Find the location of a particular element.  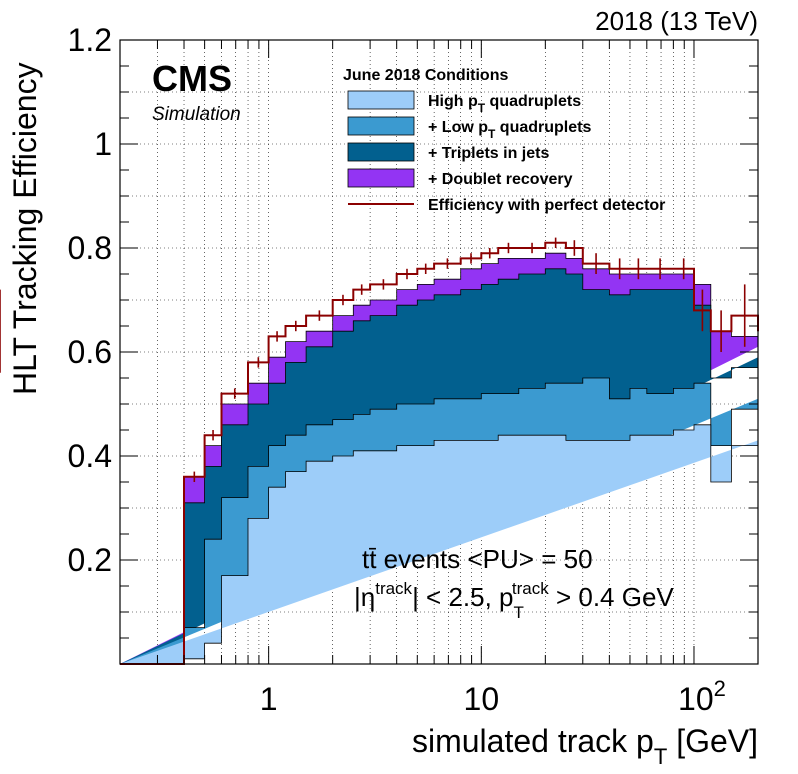

legend-label-3: + Doublet recovery is located at coordinates (500, 179).